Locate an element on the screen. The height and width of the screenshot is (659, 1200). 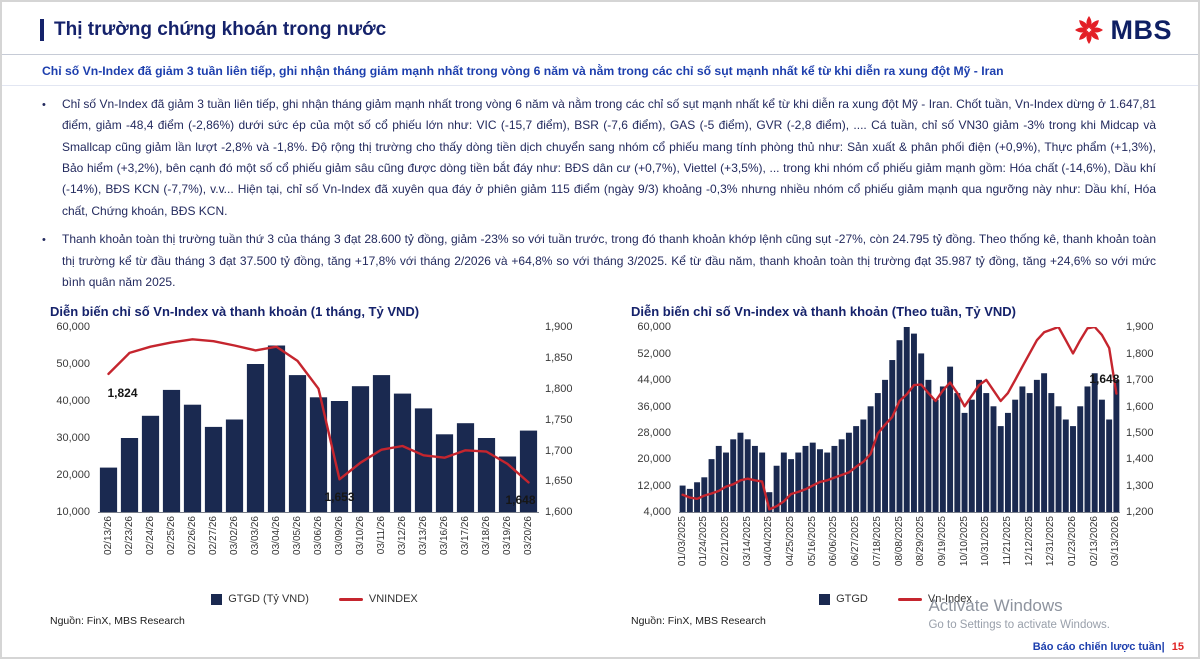
legend-item: VNINDEX is located at coordinates (378, 599).